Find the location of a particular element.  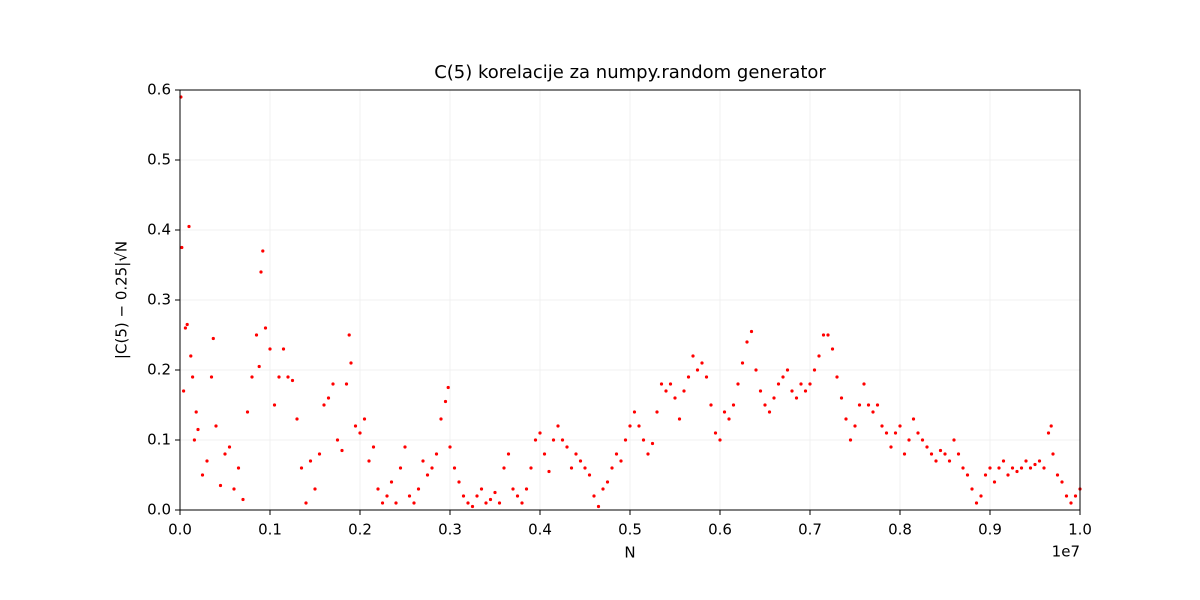

y-tick-label: 0.6 is located at coordinates (159, 90).